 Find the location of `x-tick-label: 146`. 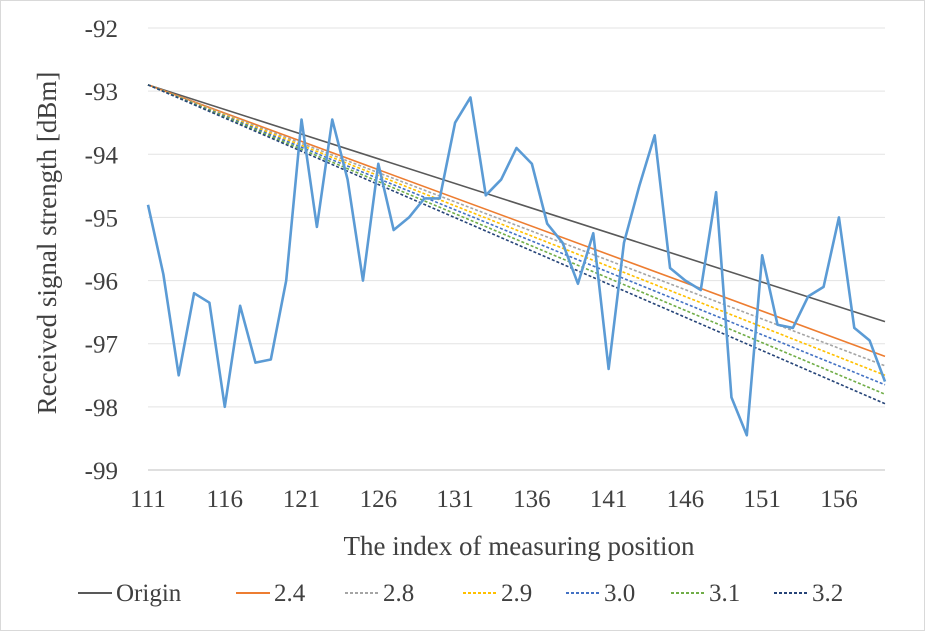

x-tick-label: 146 is located at coordinates (686, 499).